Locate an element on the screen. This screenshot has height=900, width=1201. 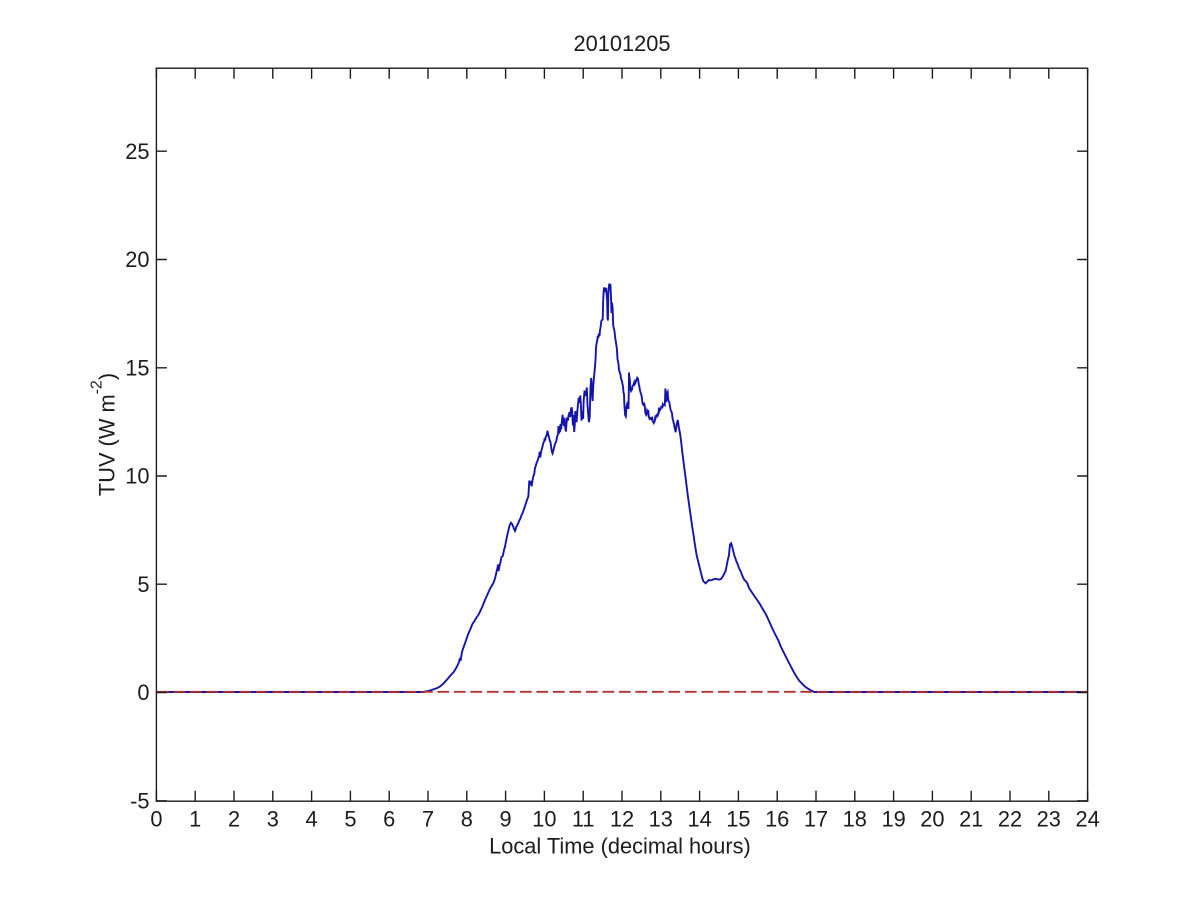
svg-text: 12 is located at coordinates (622, 819).